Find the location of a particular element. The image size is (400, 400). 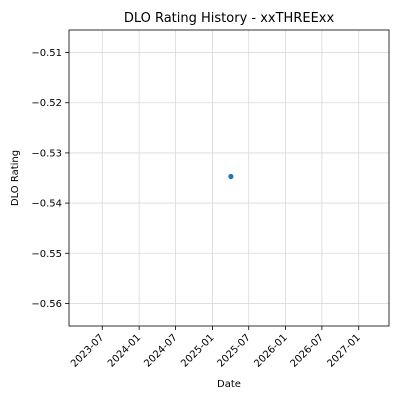

x-axis-label: Date is located at coordinates (229, 384).